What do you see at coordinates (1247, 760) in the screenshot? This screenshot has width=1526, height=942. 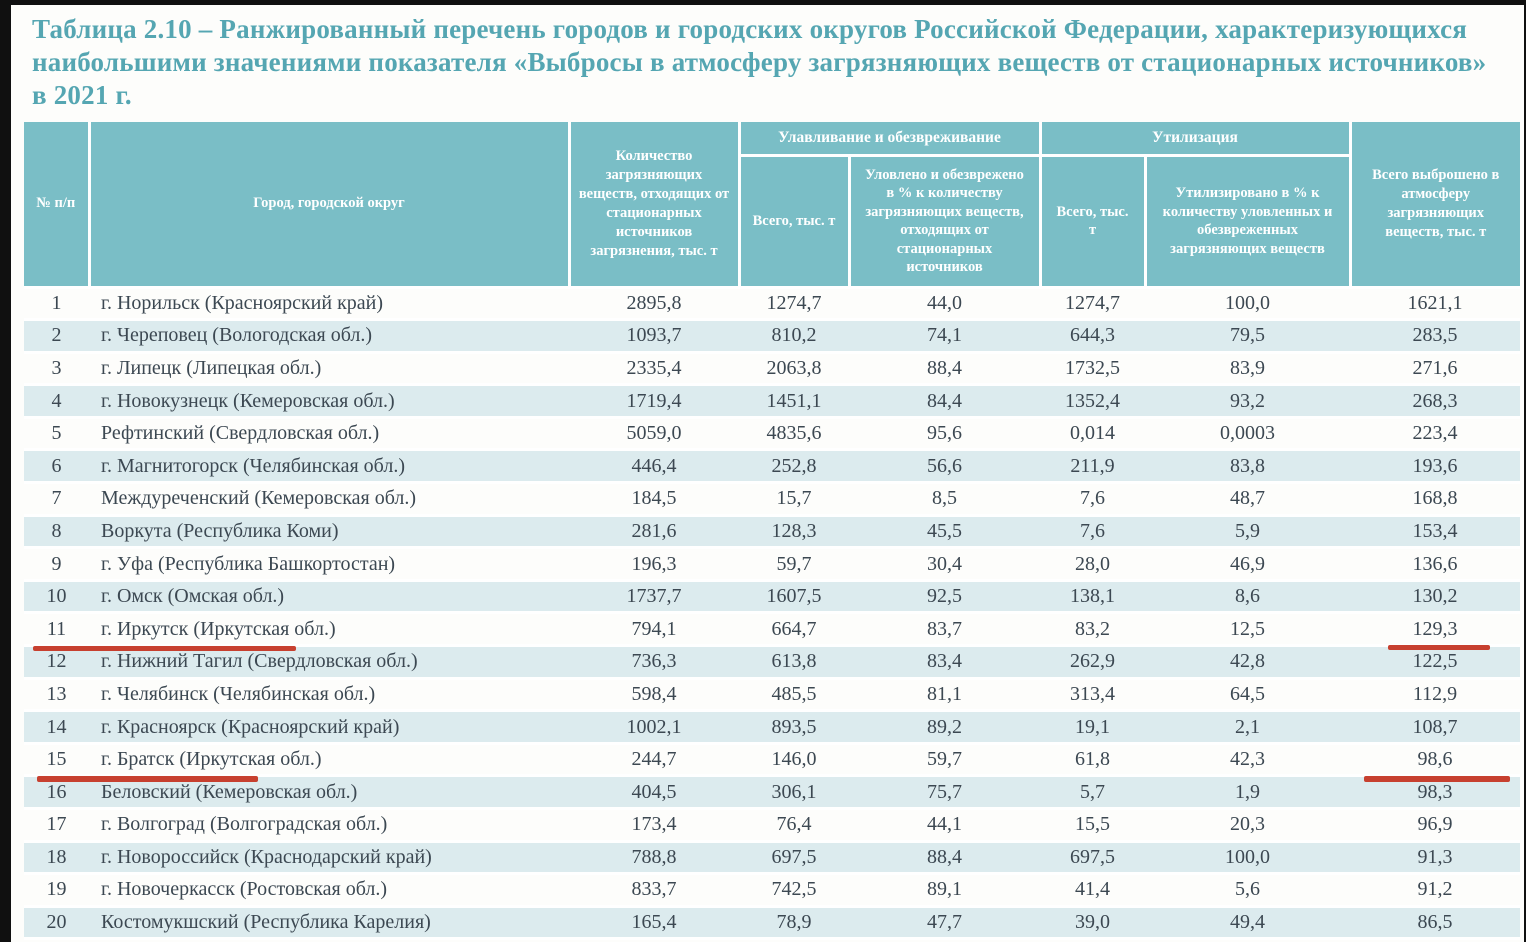 I see `cell-utilized-pct: 42,3` at bounding box center [1247, 760].